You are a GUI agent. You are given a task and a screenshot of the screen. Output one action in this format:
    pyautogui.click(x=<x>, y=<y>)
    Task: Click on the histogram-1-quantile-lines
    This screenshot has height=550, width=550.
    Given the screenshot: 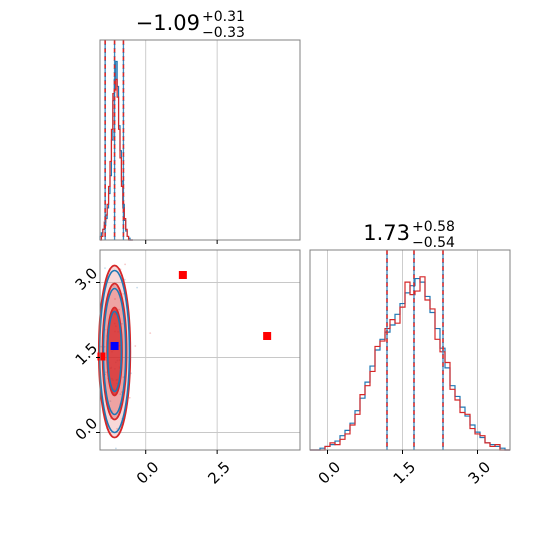 What is the action you would take?
    pyautogui.click(x=114, y=140)
    